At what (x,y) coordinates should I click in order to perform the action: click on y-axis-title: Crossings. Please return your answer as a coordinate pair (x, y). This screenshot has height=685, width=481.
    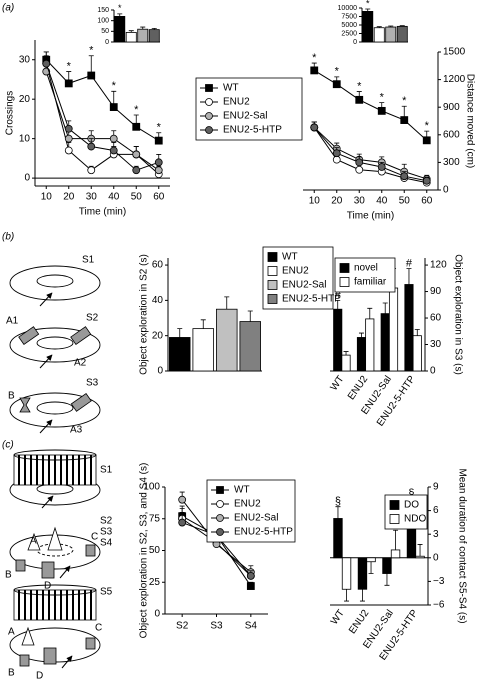
    Looking at the image, I should click on (10, 113).